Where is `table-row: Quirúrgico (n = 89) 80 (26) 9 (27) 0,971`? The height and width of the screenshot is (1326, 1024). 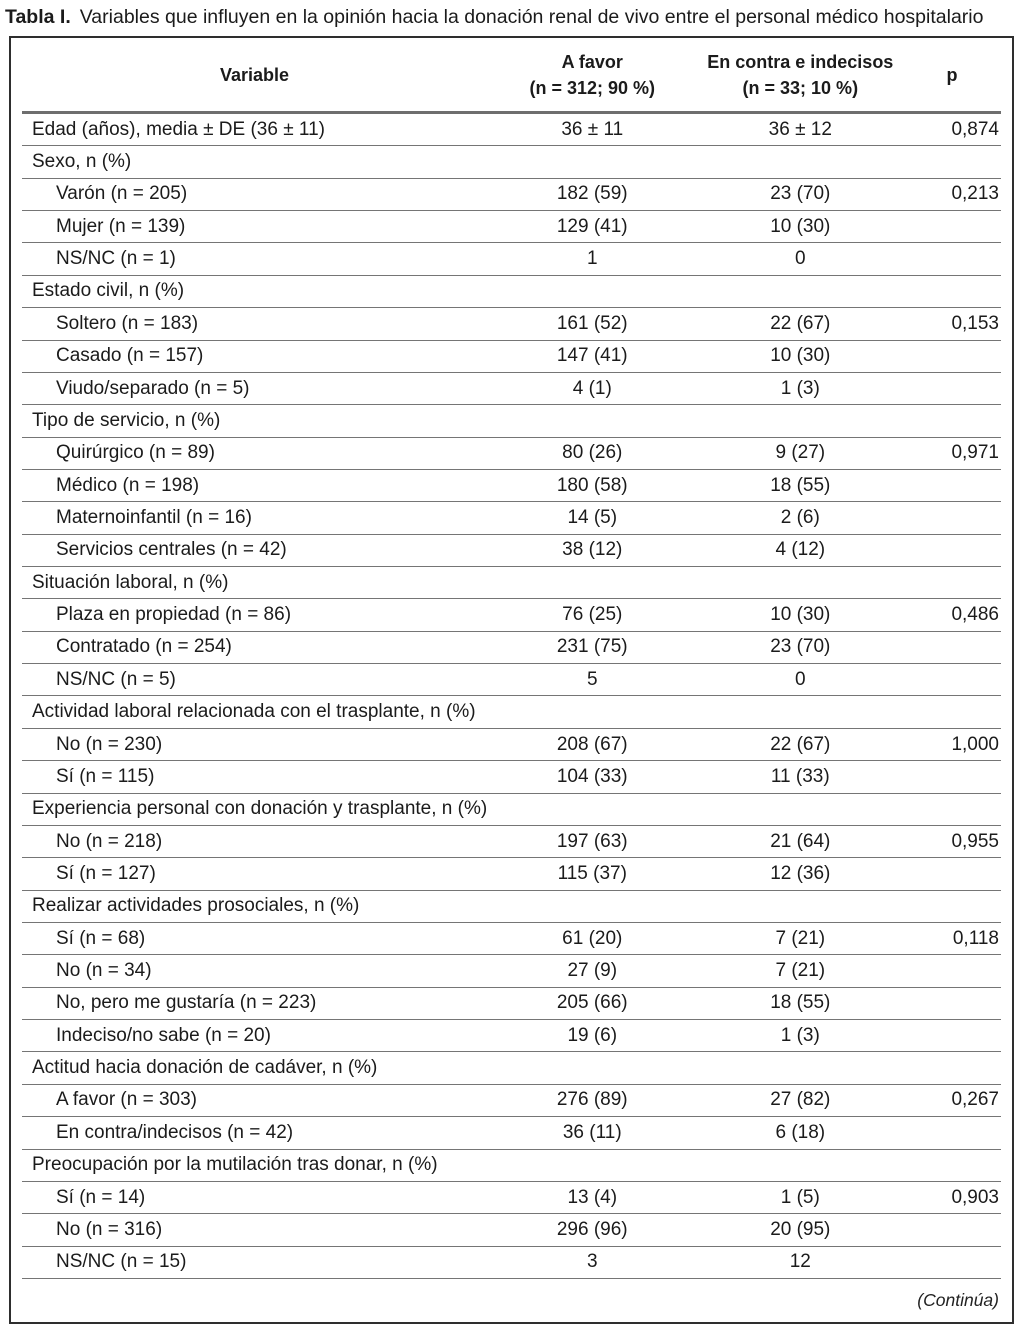 table-row: Quirúrgico (n = 89) 80 (26) 9 (27) 0,971 is located at coordinates (511, 452).